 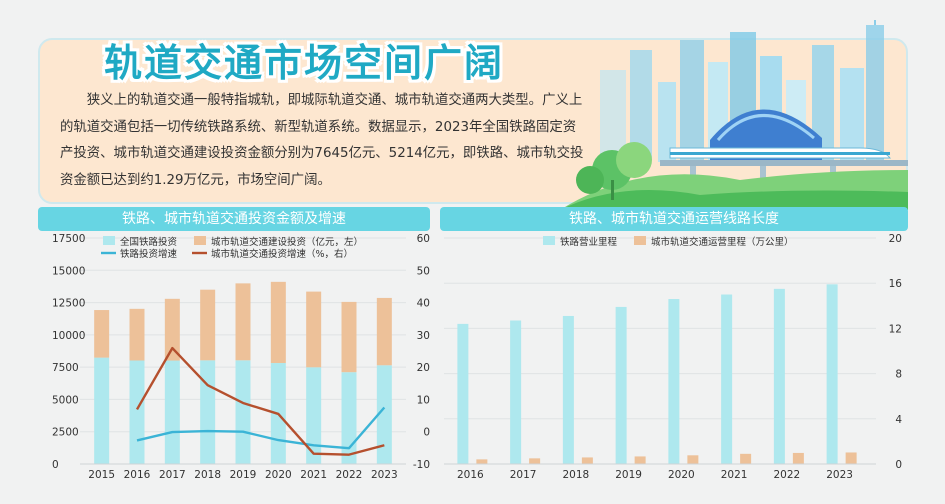 I want to click on right-axis-tick-label: 10, so click(x=423, y=400).